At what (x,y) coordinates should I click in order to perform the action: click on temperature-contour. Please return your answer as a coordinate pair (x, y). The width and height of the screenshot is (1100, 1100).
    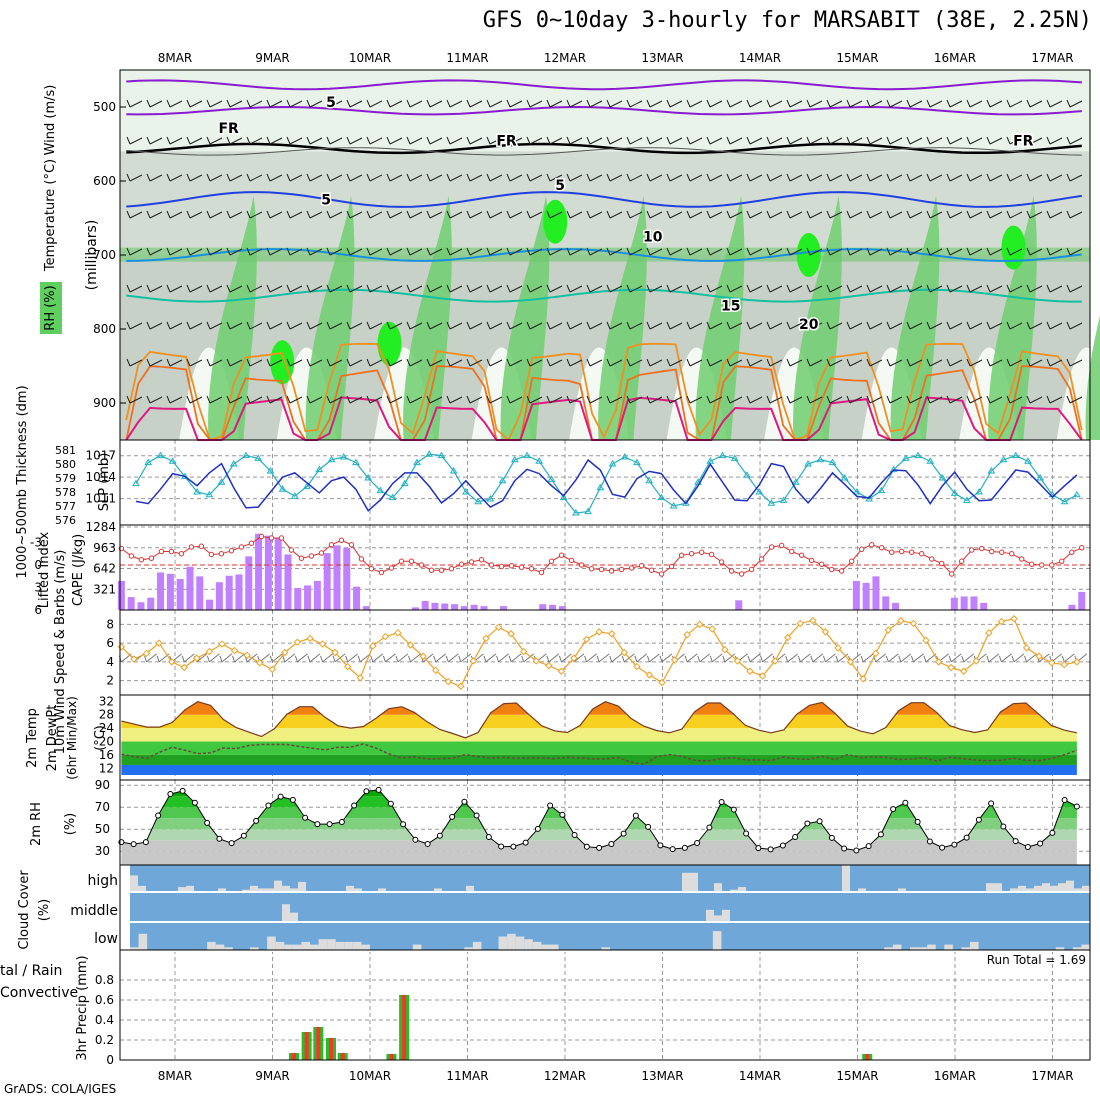
    Looking at the image, I should click on (604, 199).